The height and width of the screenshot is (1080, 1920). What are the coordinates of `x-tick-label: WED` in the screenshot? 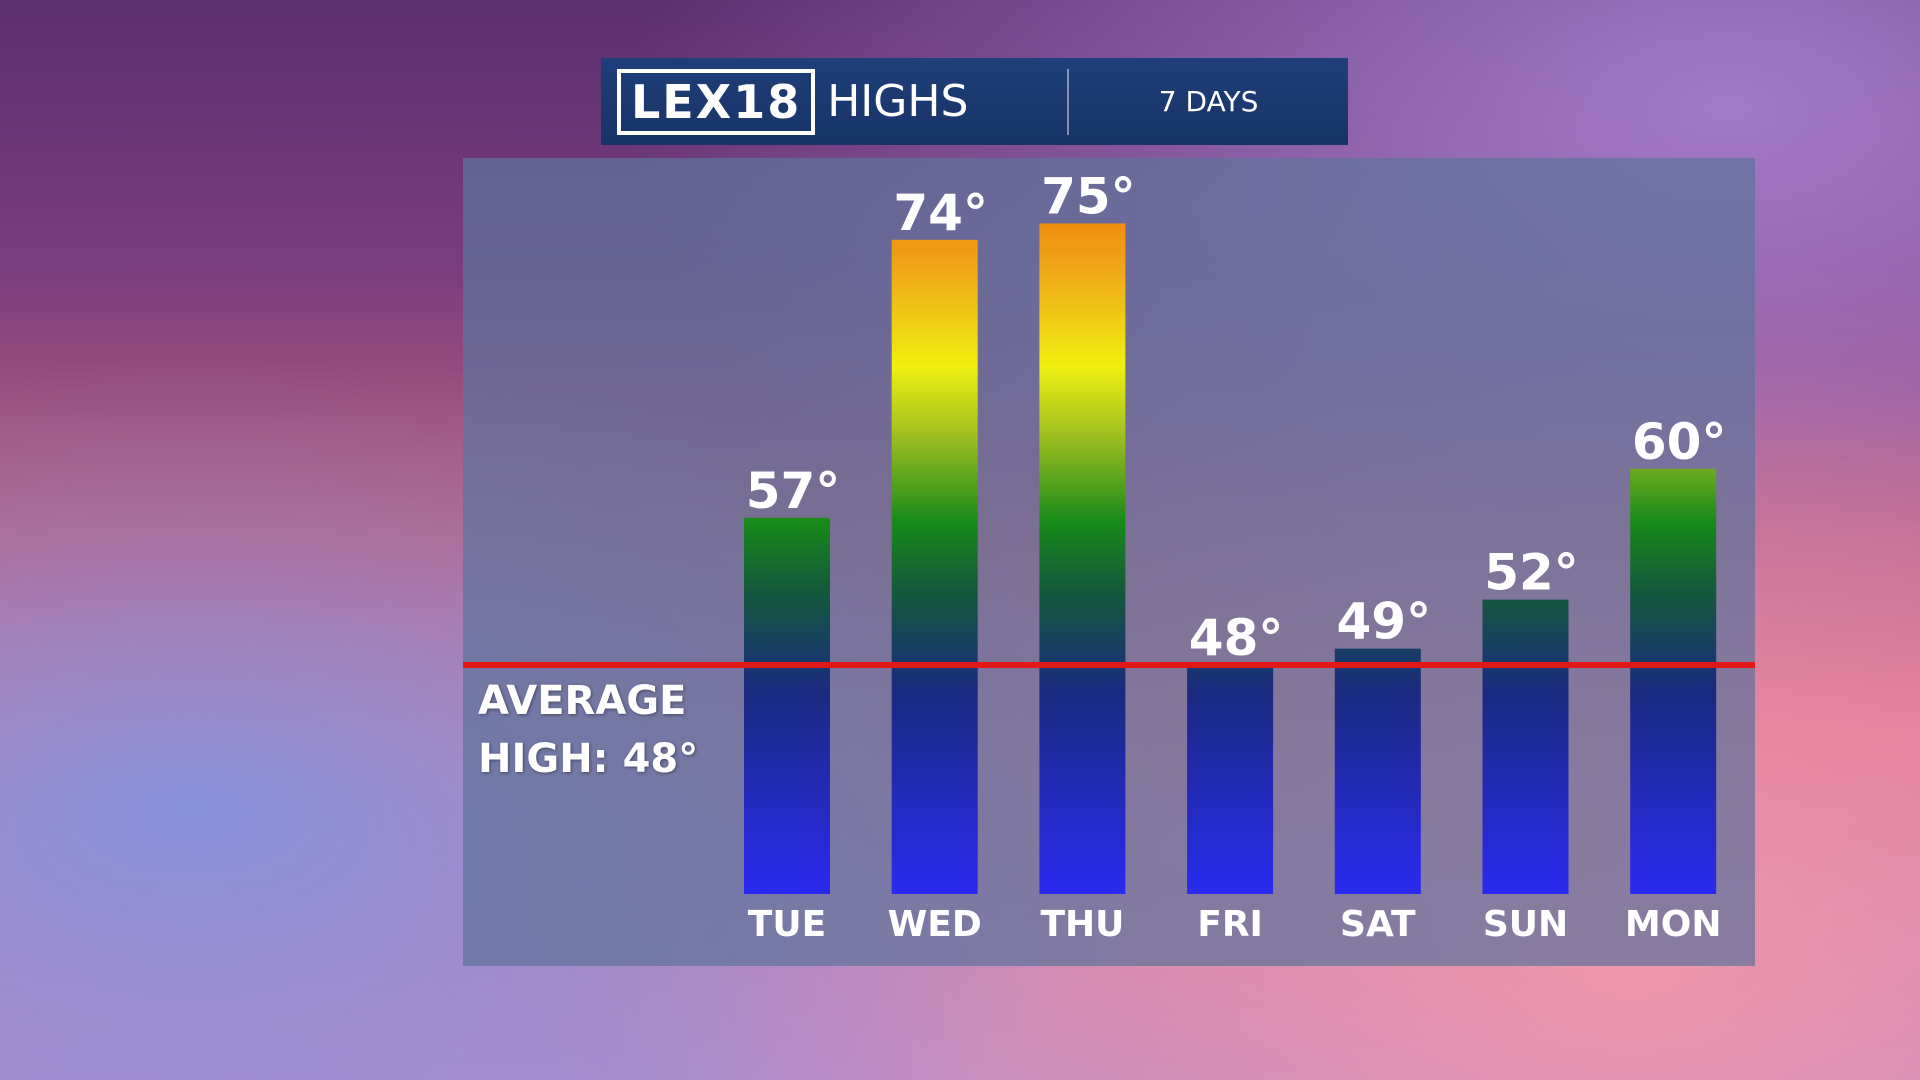 It's located at (935, 924).